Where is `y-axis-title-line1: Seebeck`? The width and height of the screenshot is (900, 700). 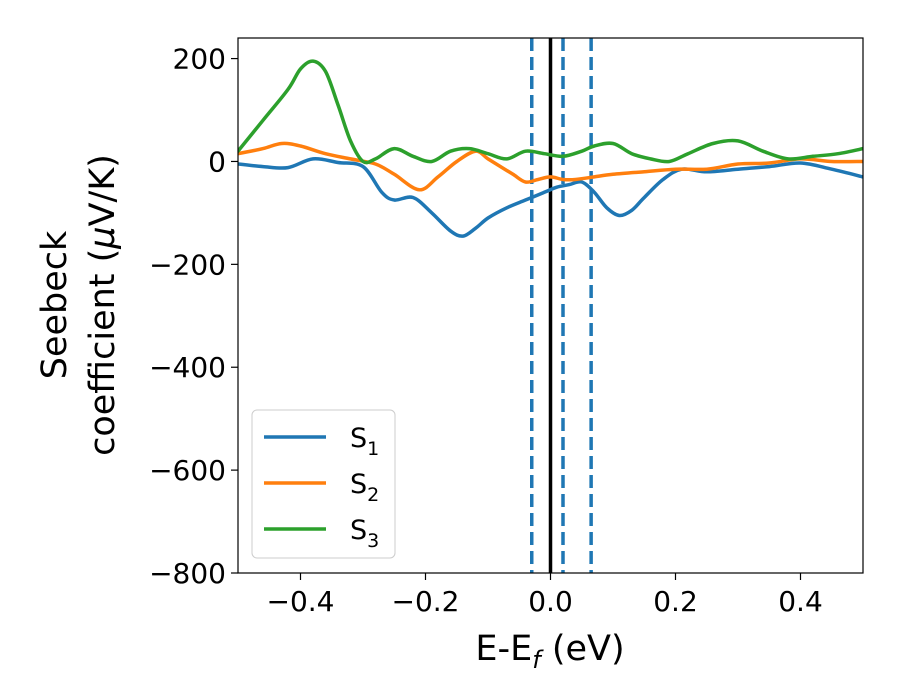 y-axis-title-line1: Seebeck is located at coordinates (55, 304).